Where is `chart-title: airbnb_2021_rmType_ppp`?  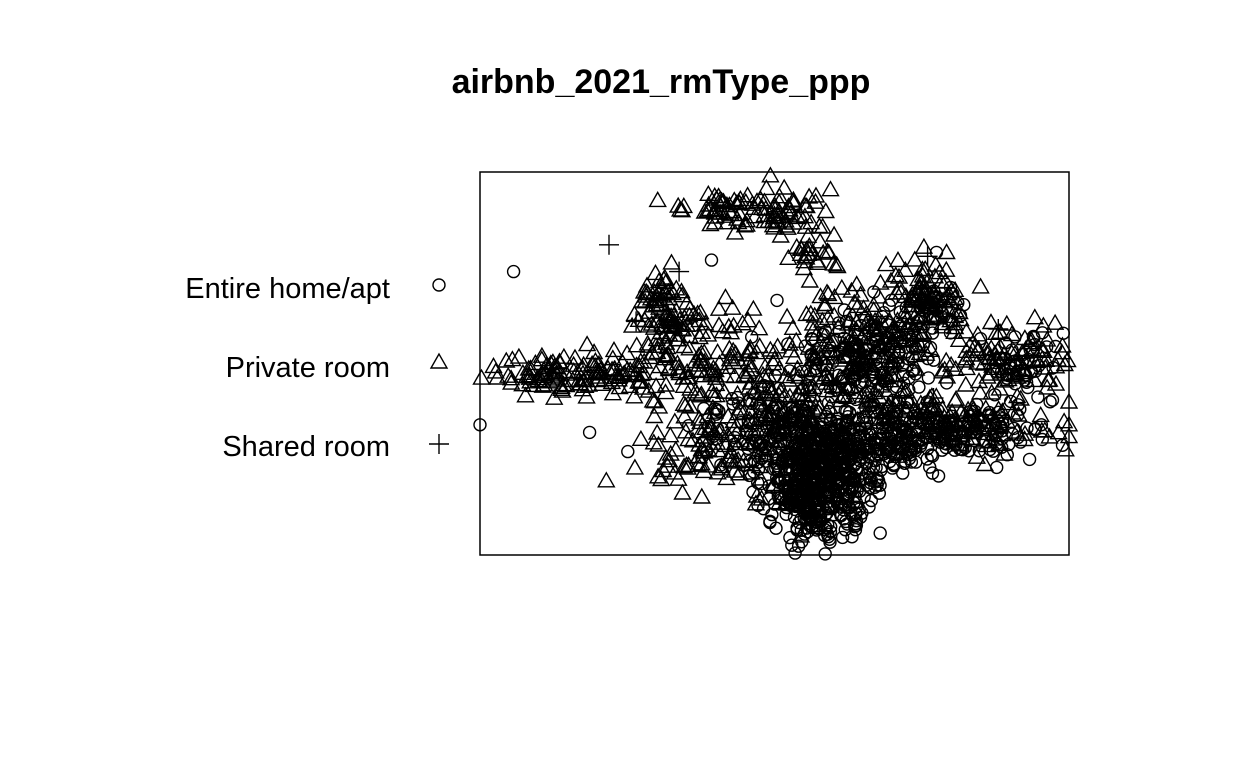 chart-title: airbnb_2021_rmType_ppp is located at coordinates (661, 82).